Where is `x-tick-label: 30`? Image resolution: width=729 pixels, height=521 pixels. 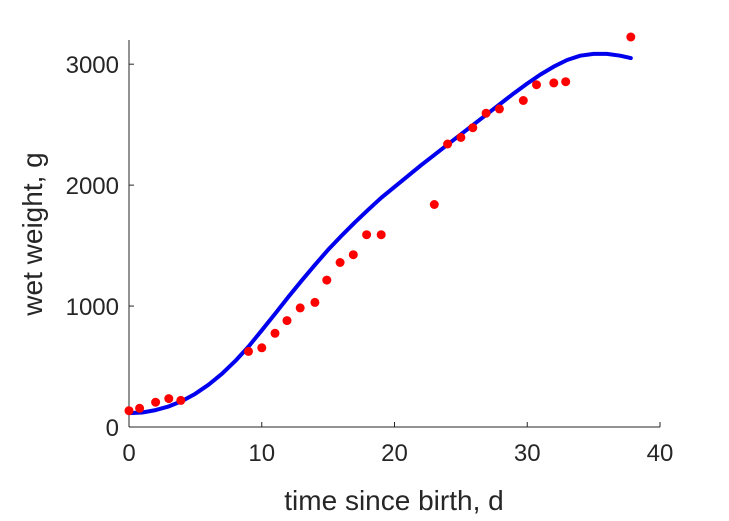
x-tick-label: 30 is located at coordinates (527, 453).